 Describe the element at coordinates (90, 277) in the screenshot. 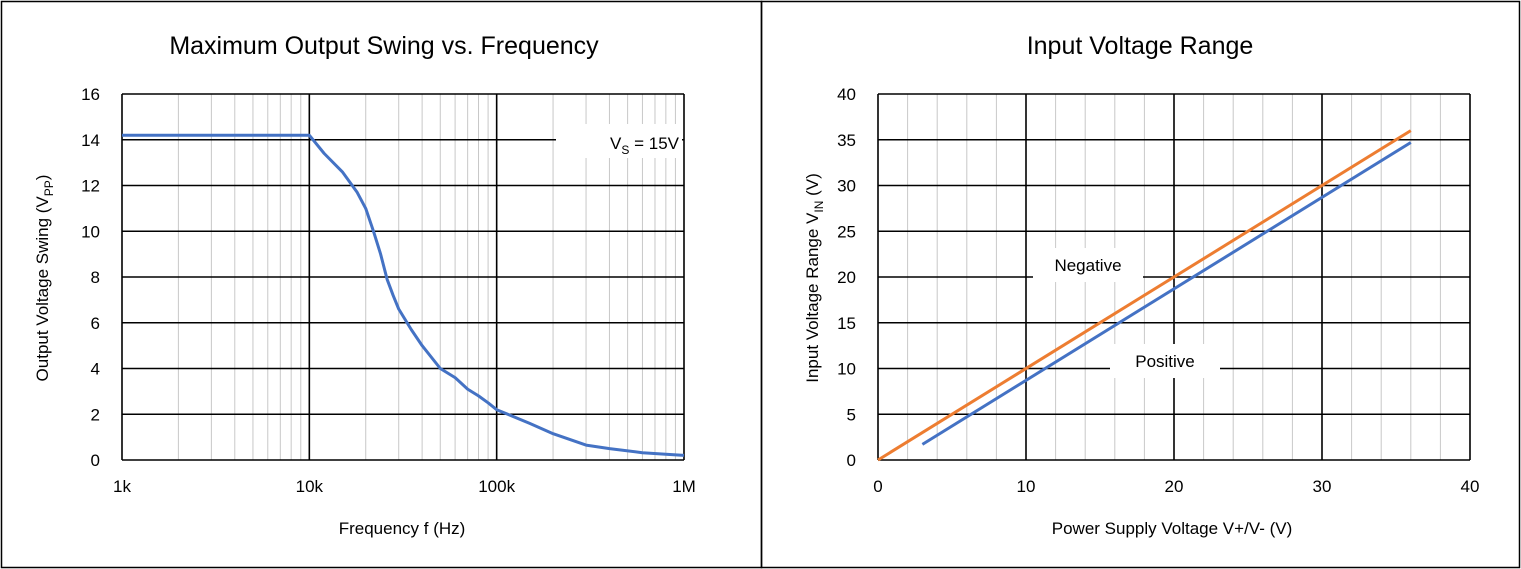

I see `y-tick-labels: 0 2 4 6 8 10 12 14 16` at that location.